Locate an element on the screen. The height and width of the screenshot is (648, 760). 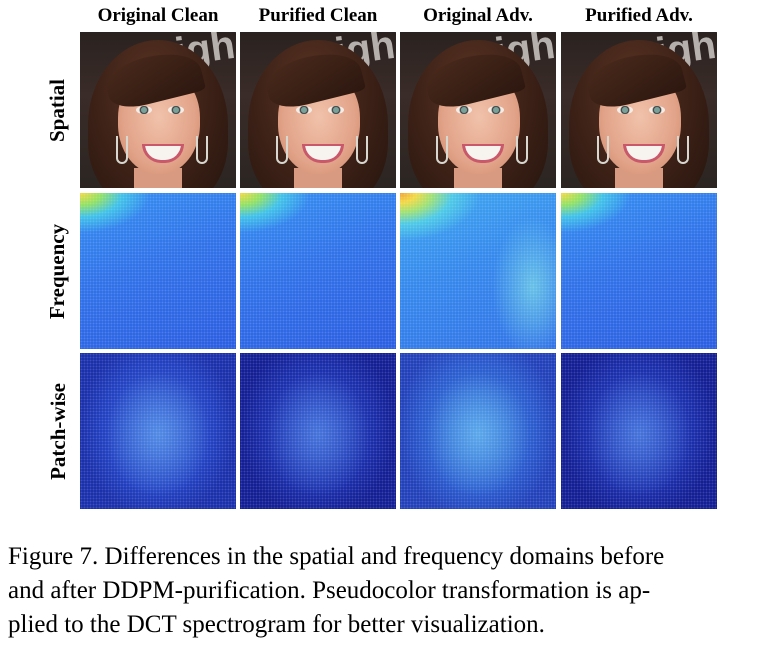
patchwise-purified-clean-map is located at coordinates (318, 431).